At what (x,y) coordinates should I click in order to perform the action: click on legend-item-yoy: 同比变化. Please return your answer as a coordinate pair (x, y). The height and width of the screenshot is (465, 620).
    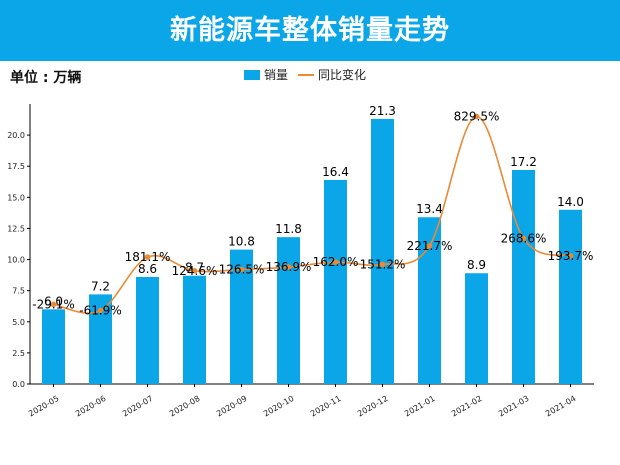
    Looking at the image, I should click on (332, 74).